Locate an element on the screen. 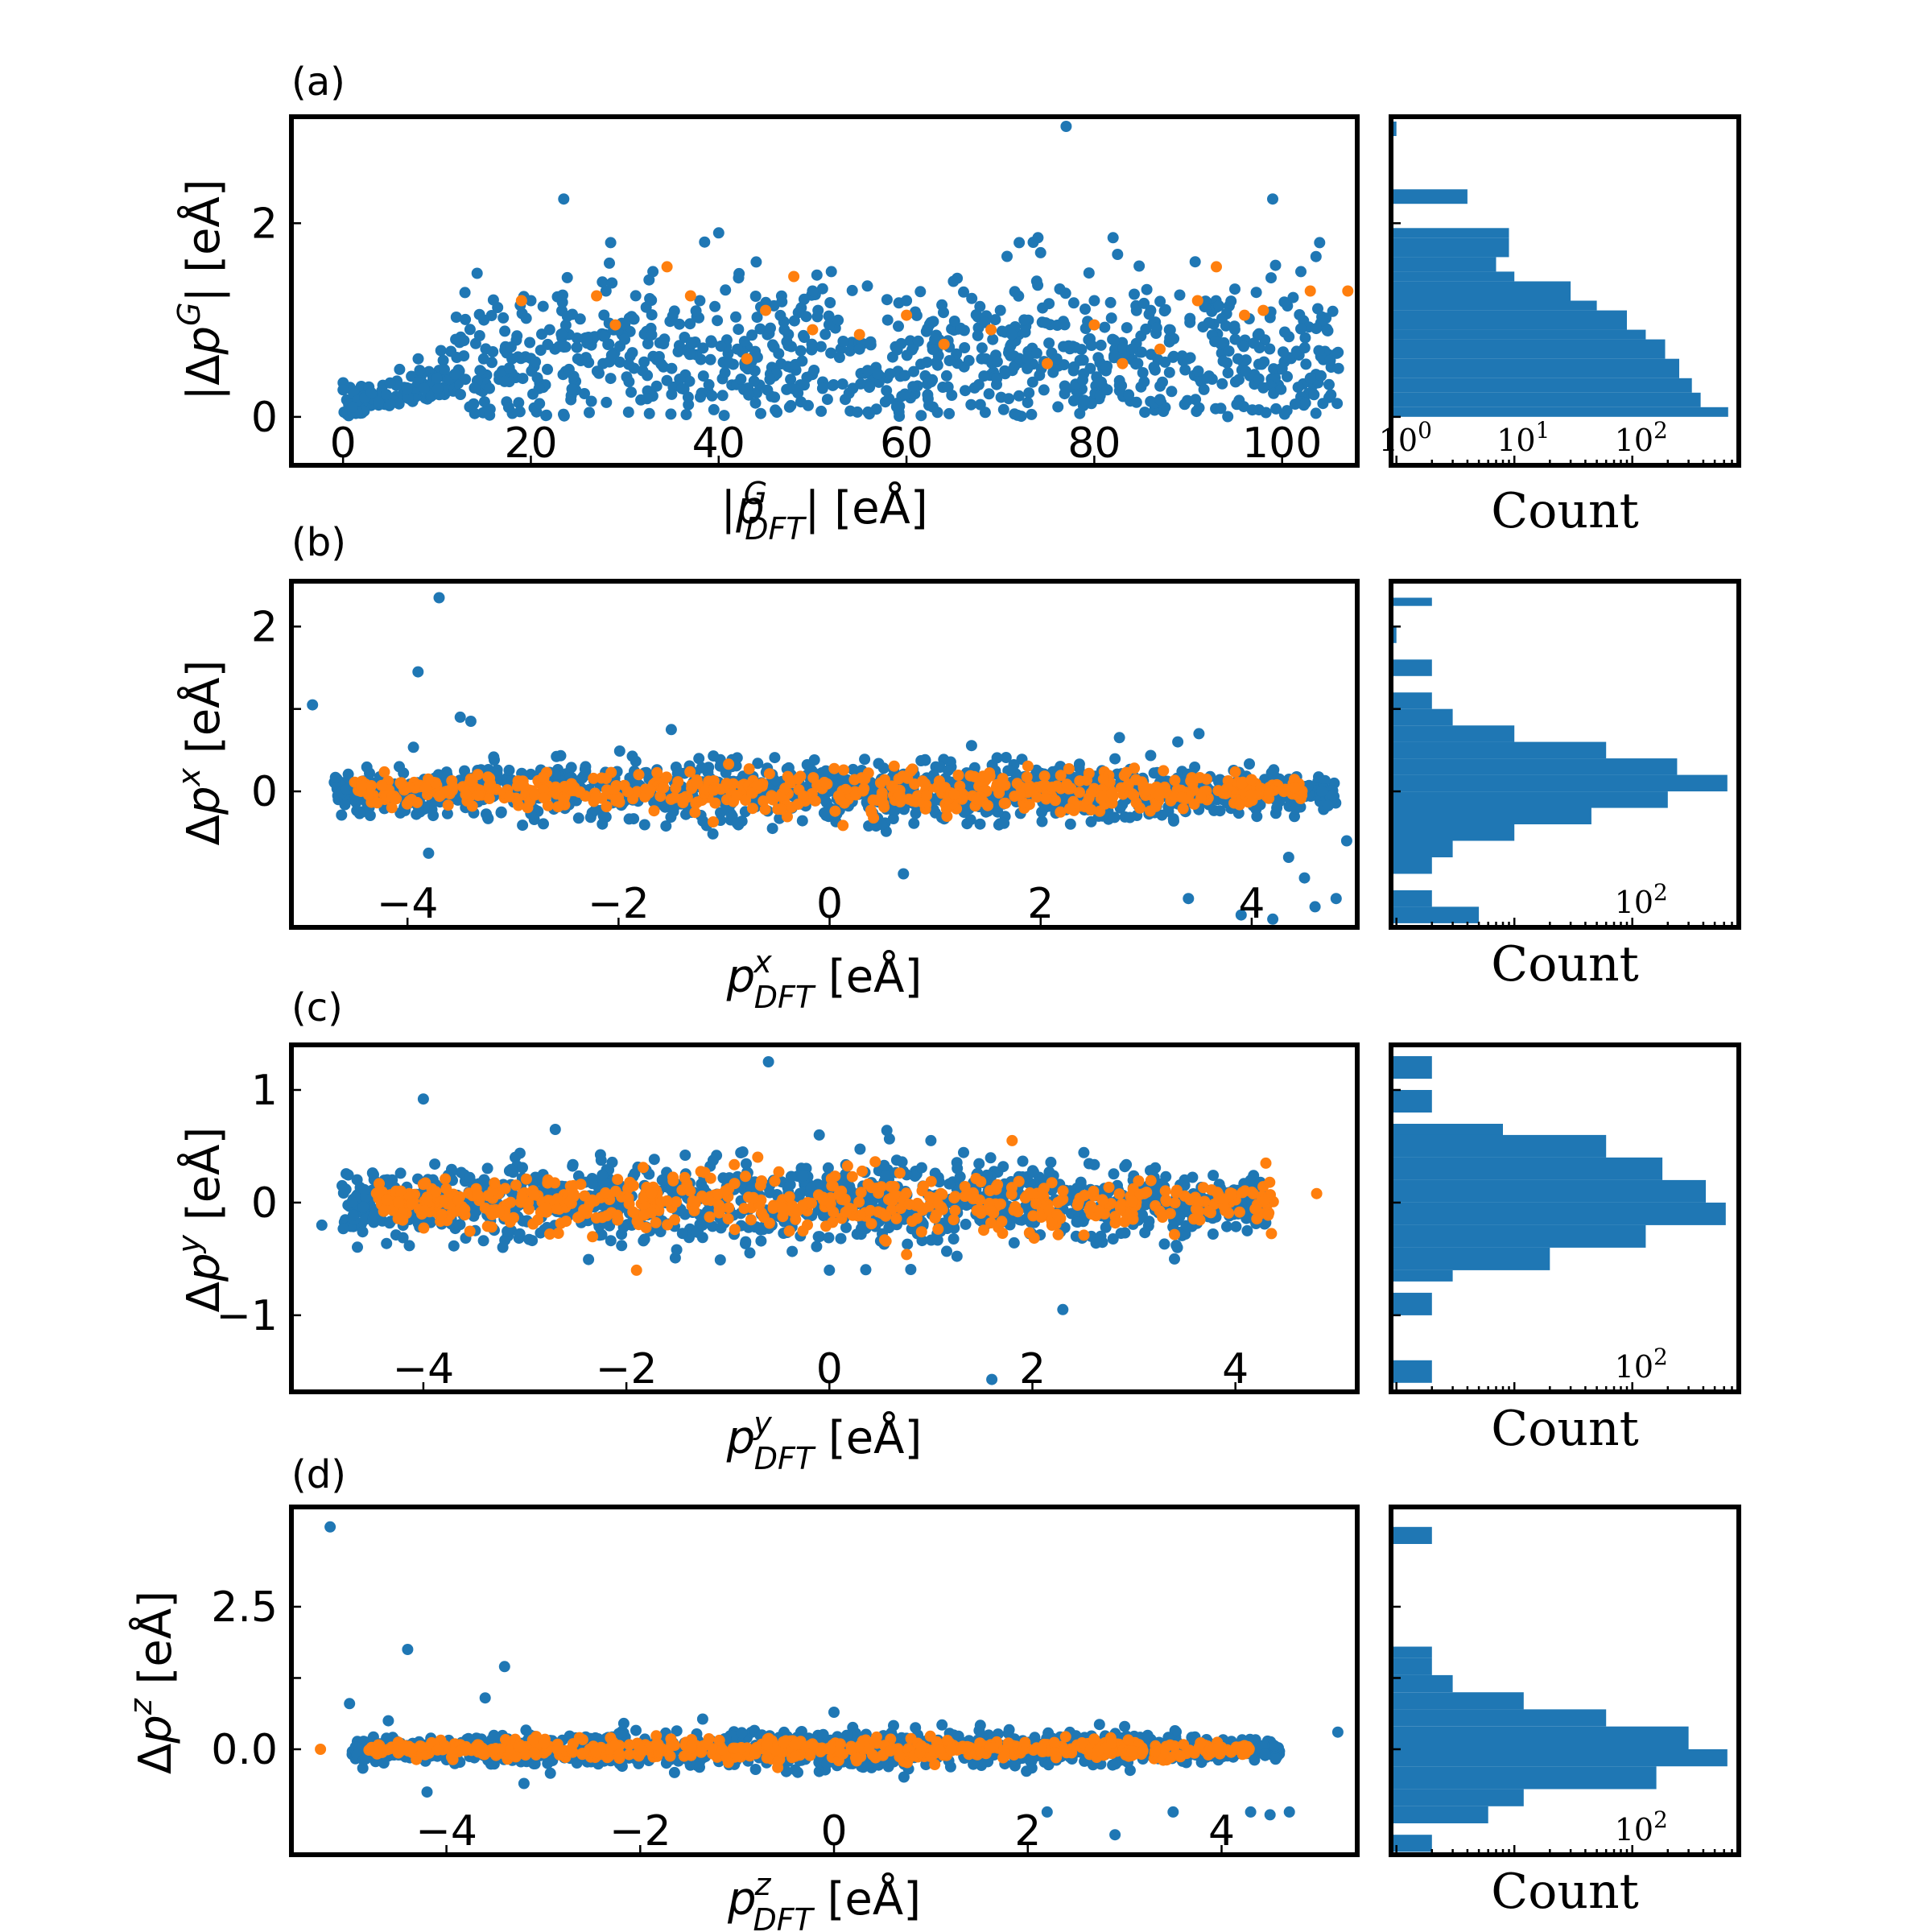 The image size is (1932, 1932). scatter-a-y-label: |ΔpG| [eÅ] is located at coordinates (200, 289).